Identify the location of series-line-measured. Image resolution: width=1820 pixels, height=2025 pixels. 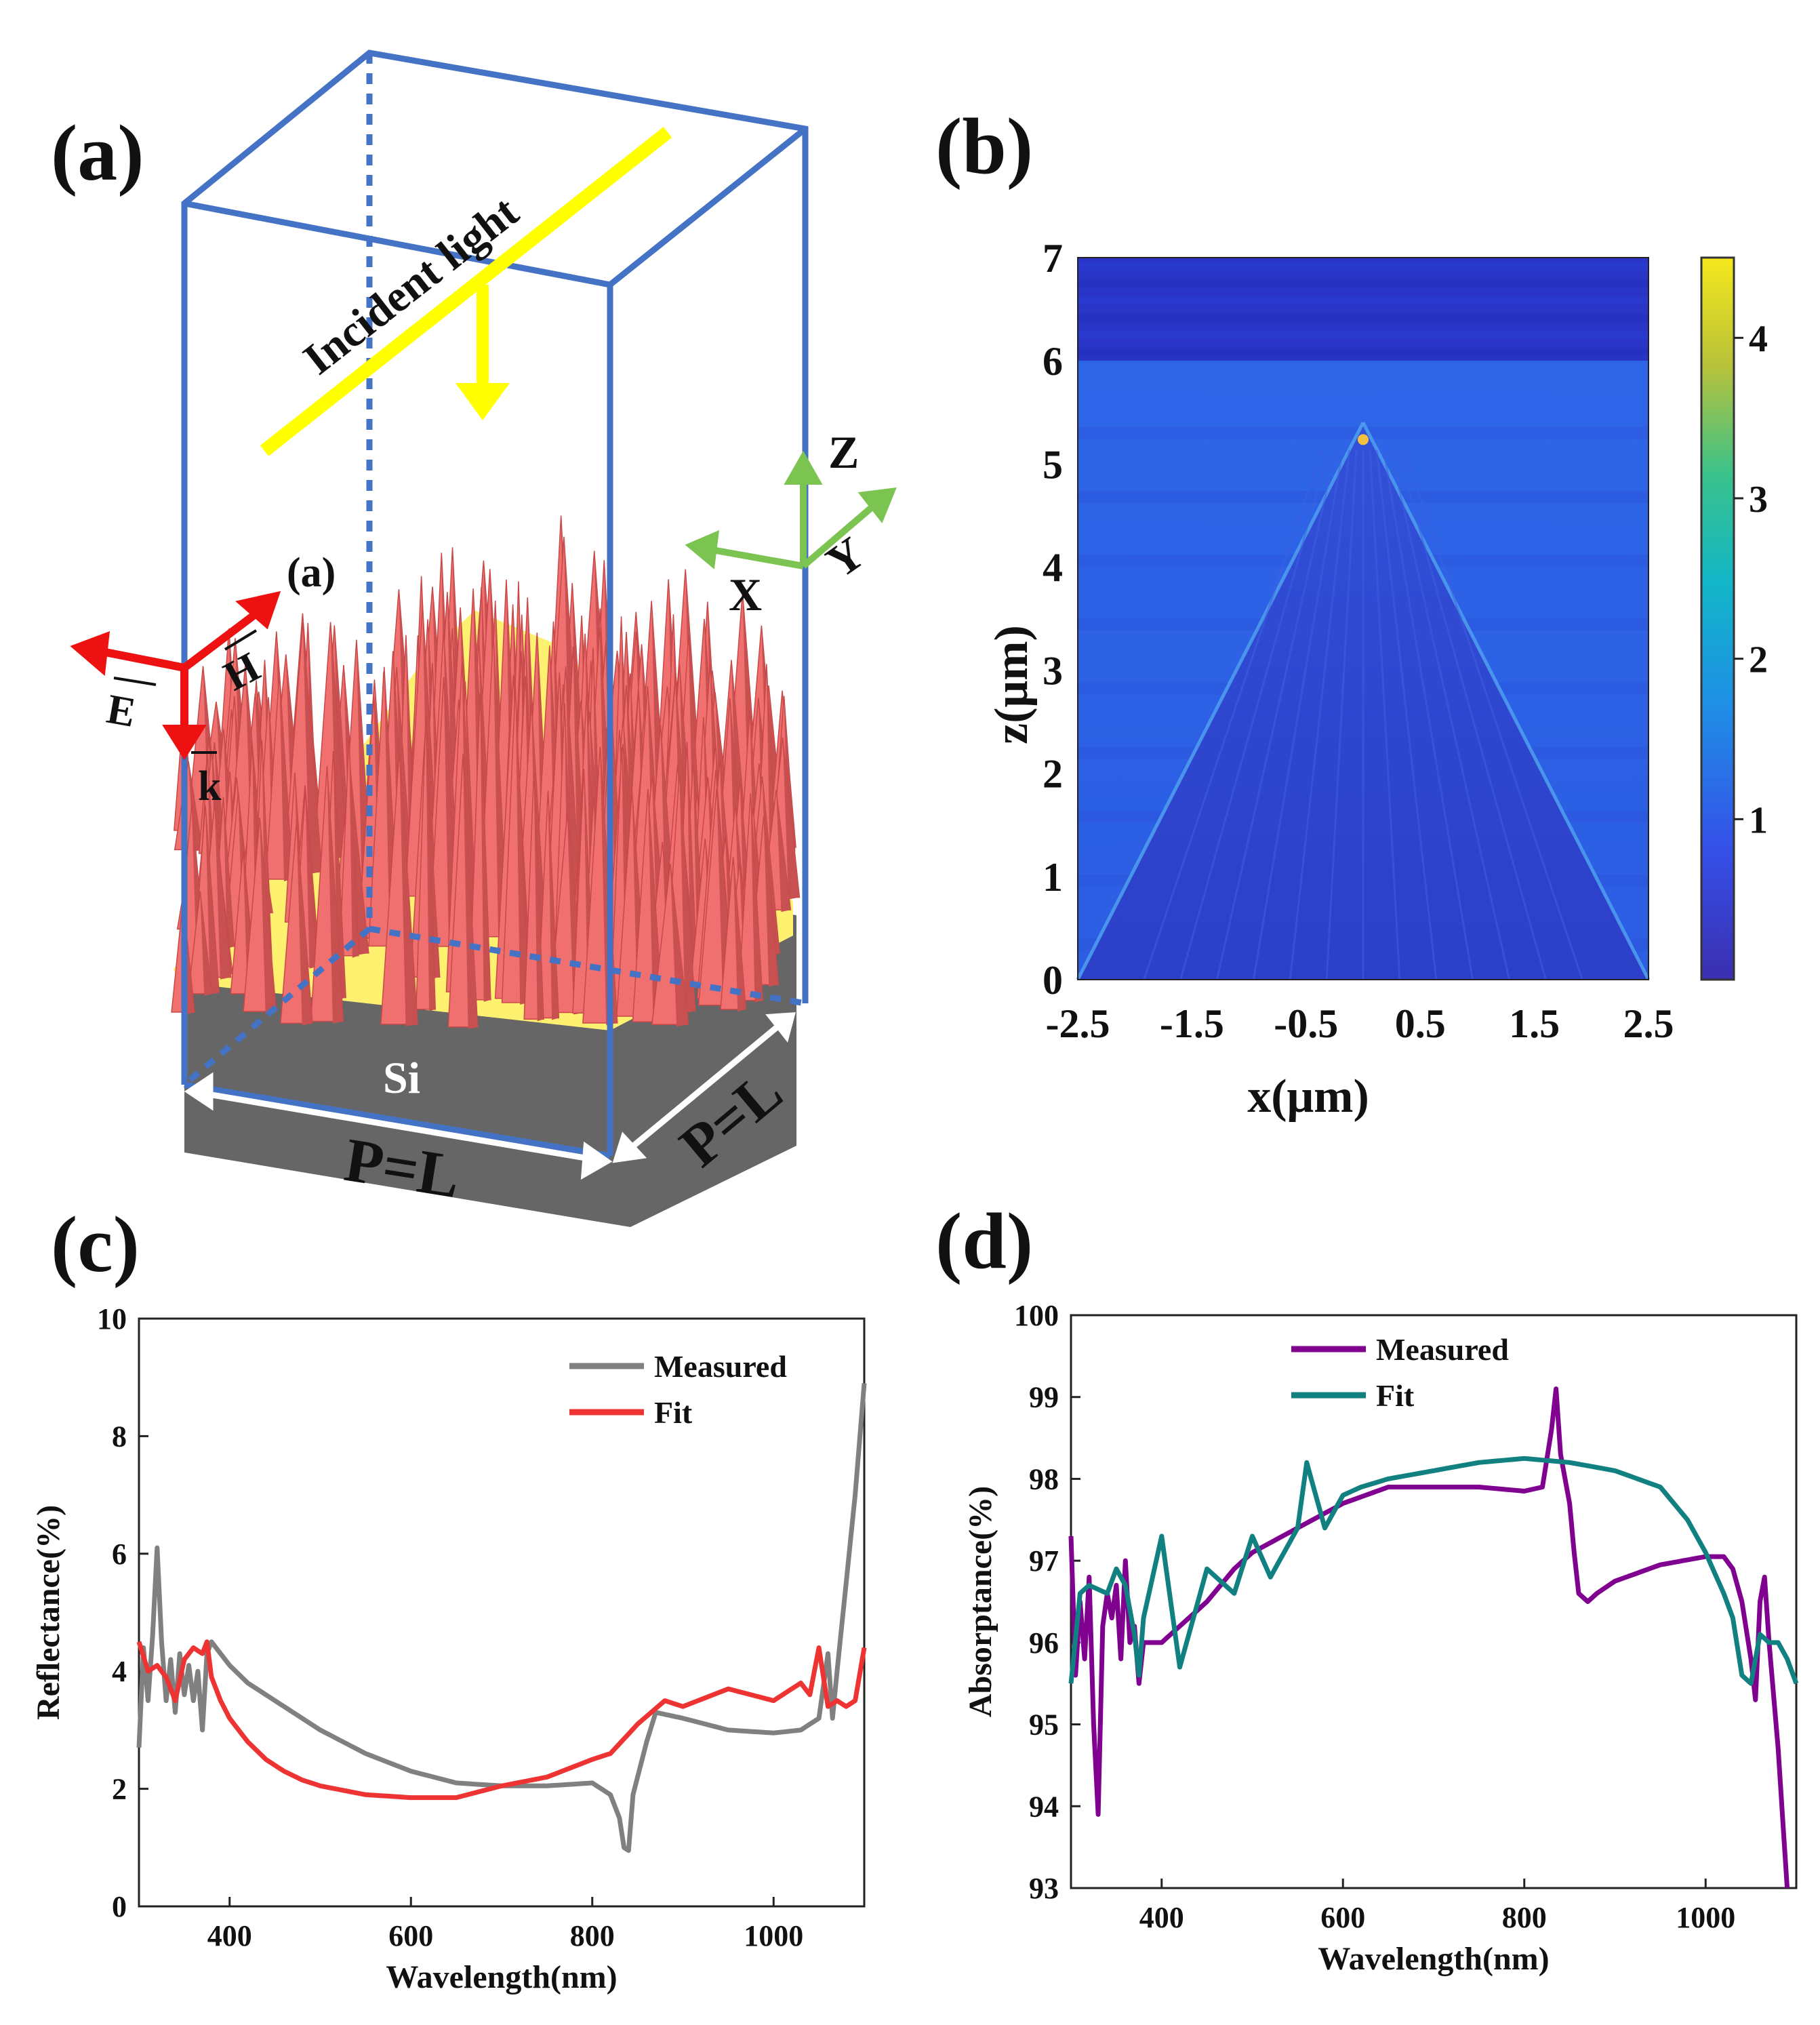
(1429, 1638).